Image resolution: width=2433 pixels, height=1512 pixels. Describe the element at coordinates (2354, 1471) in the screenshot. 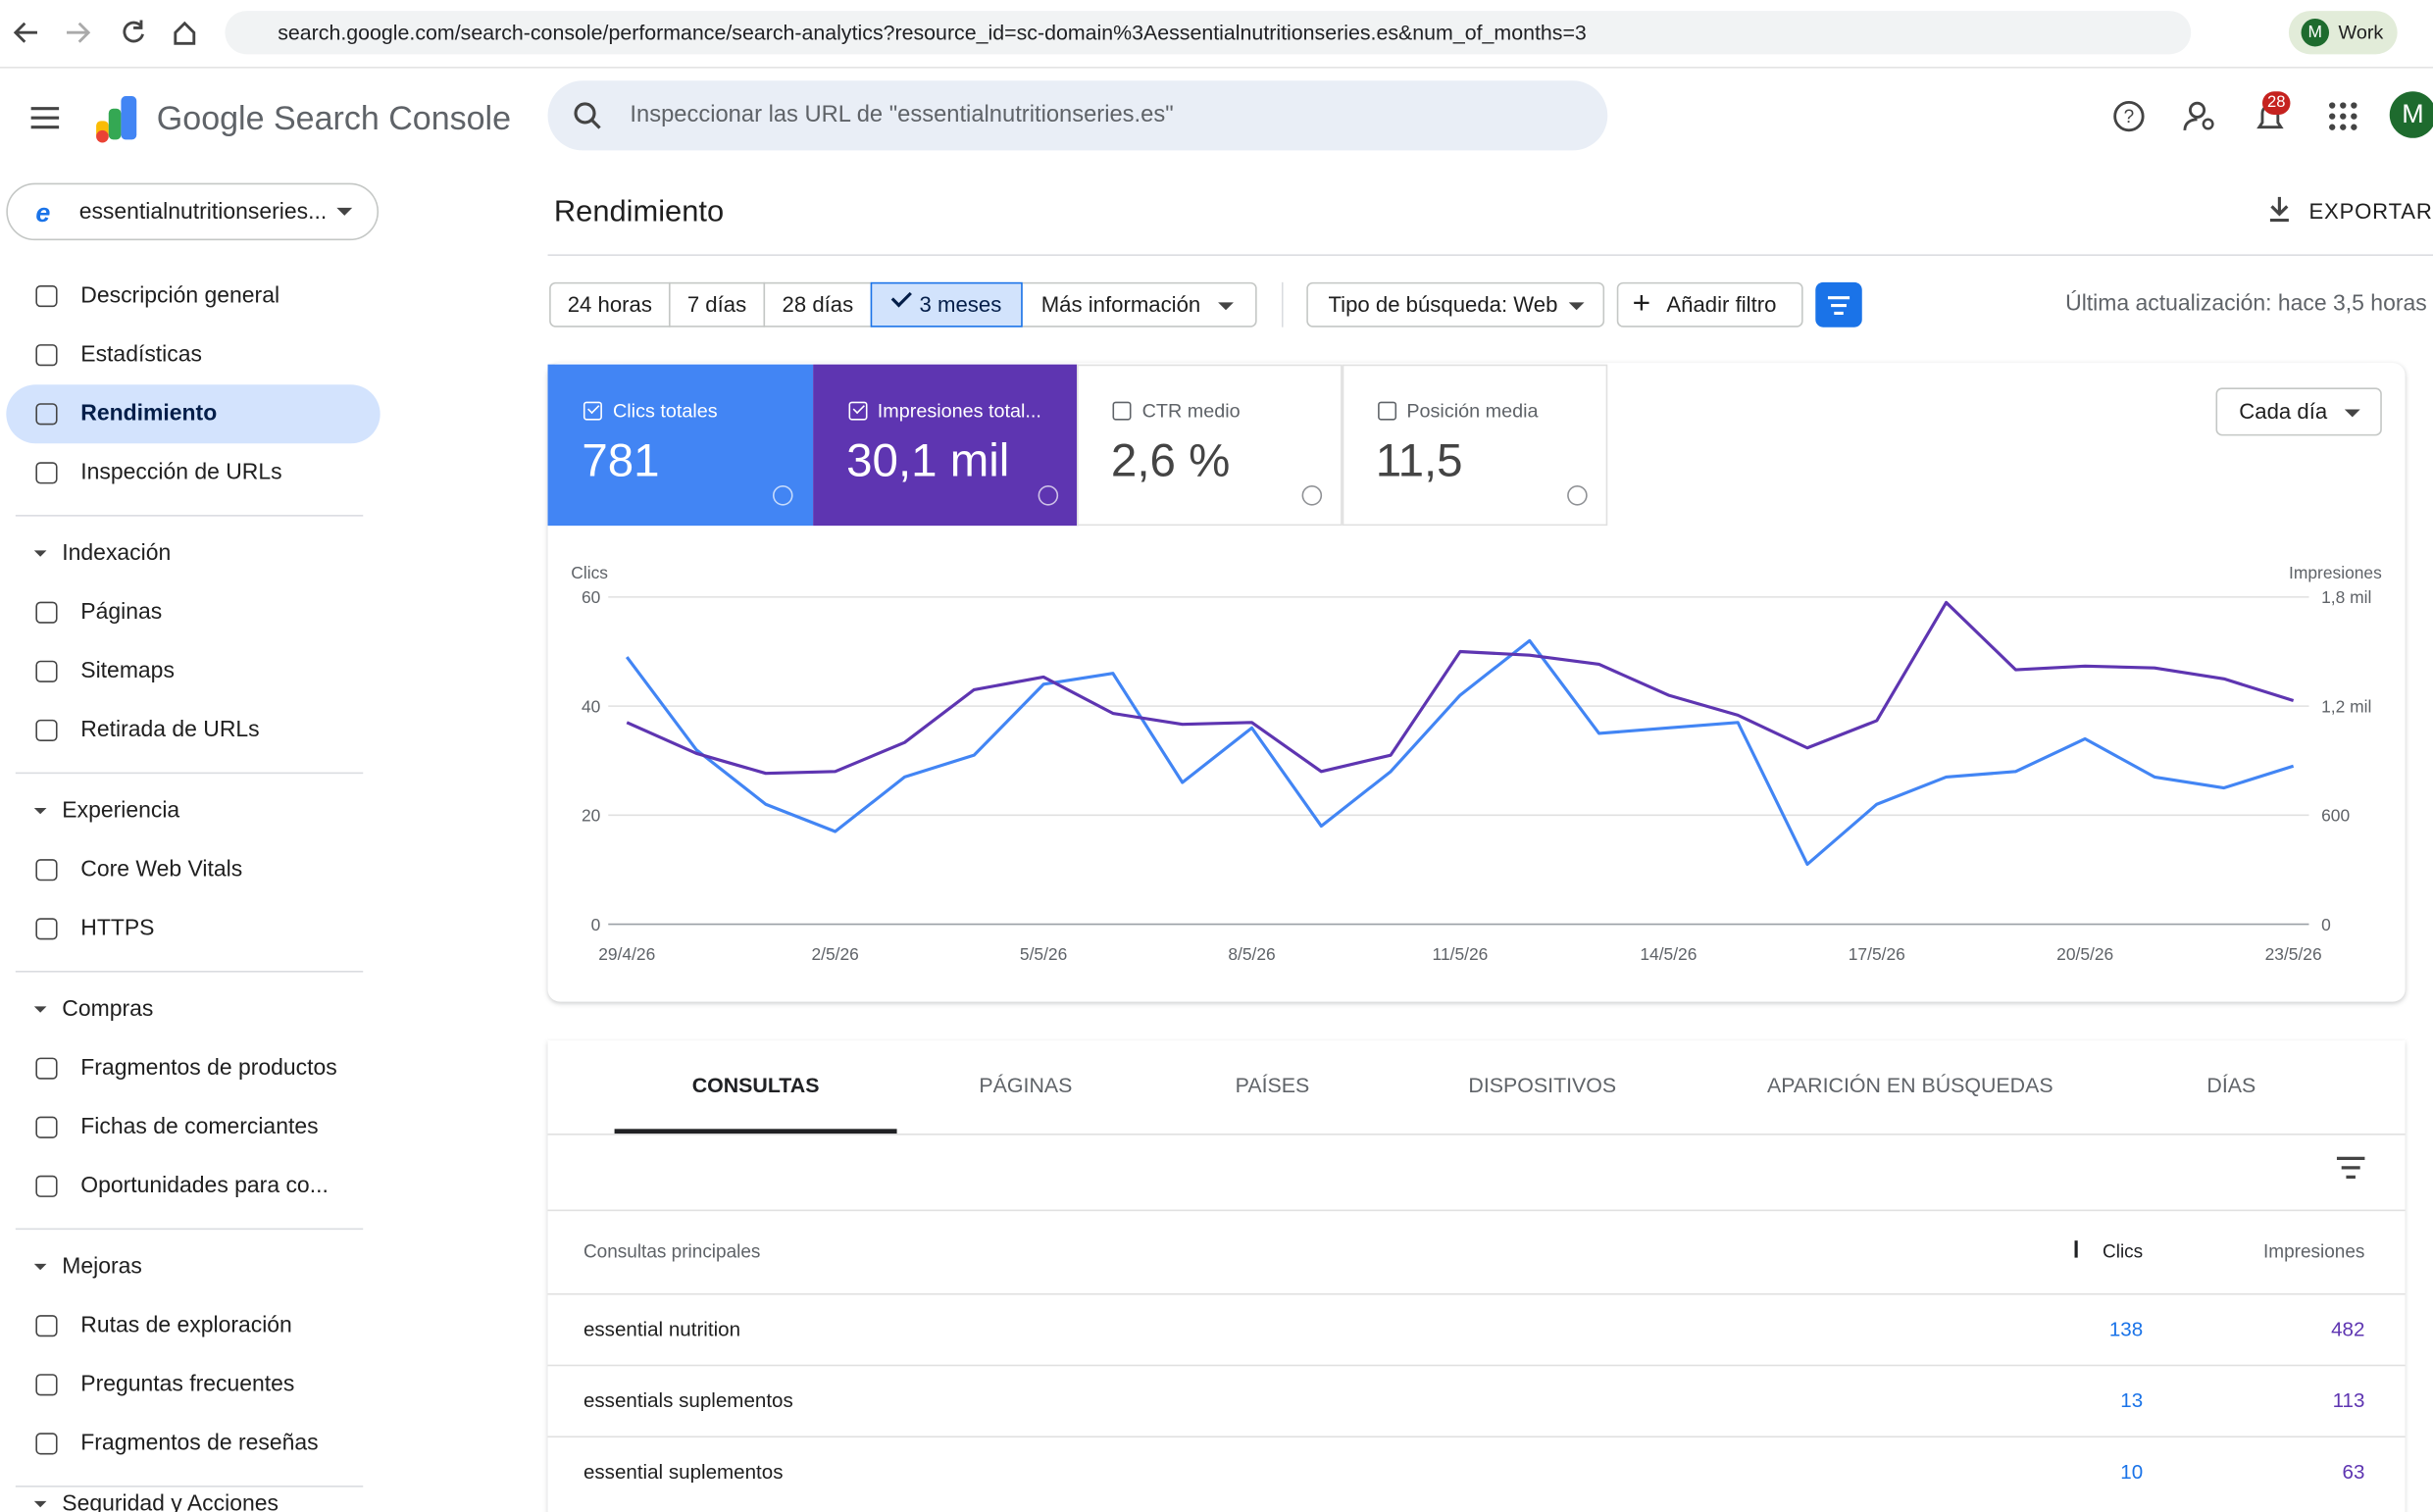

I see `impressions-cell: 63` at that location.